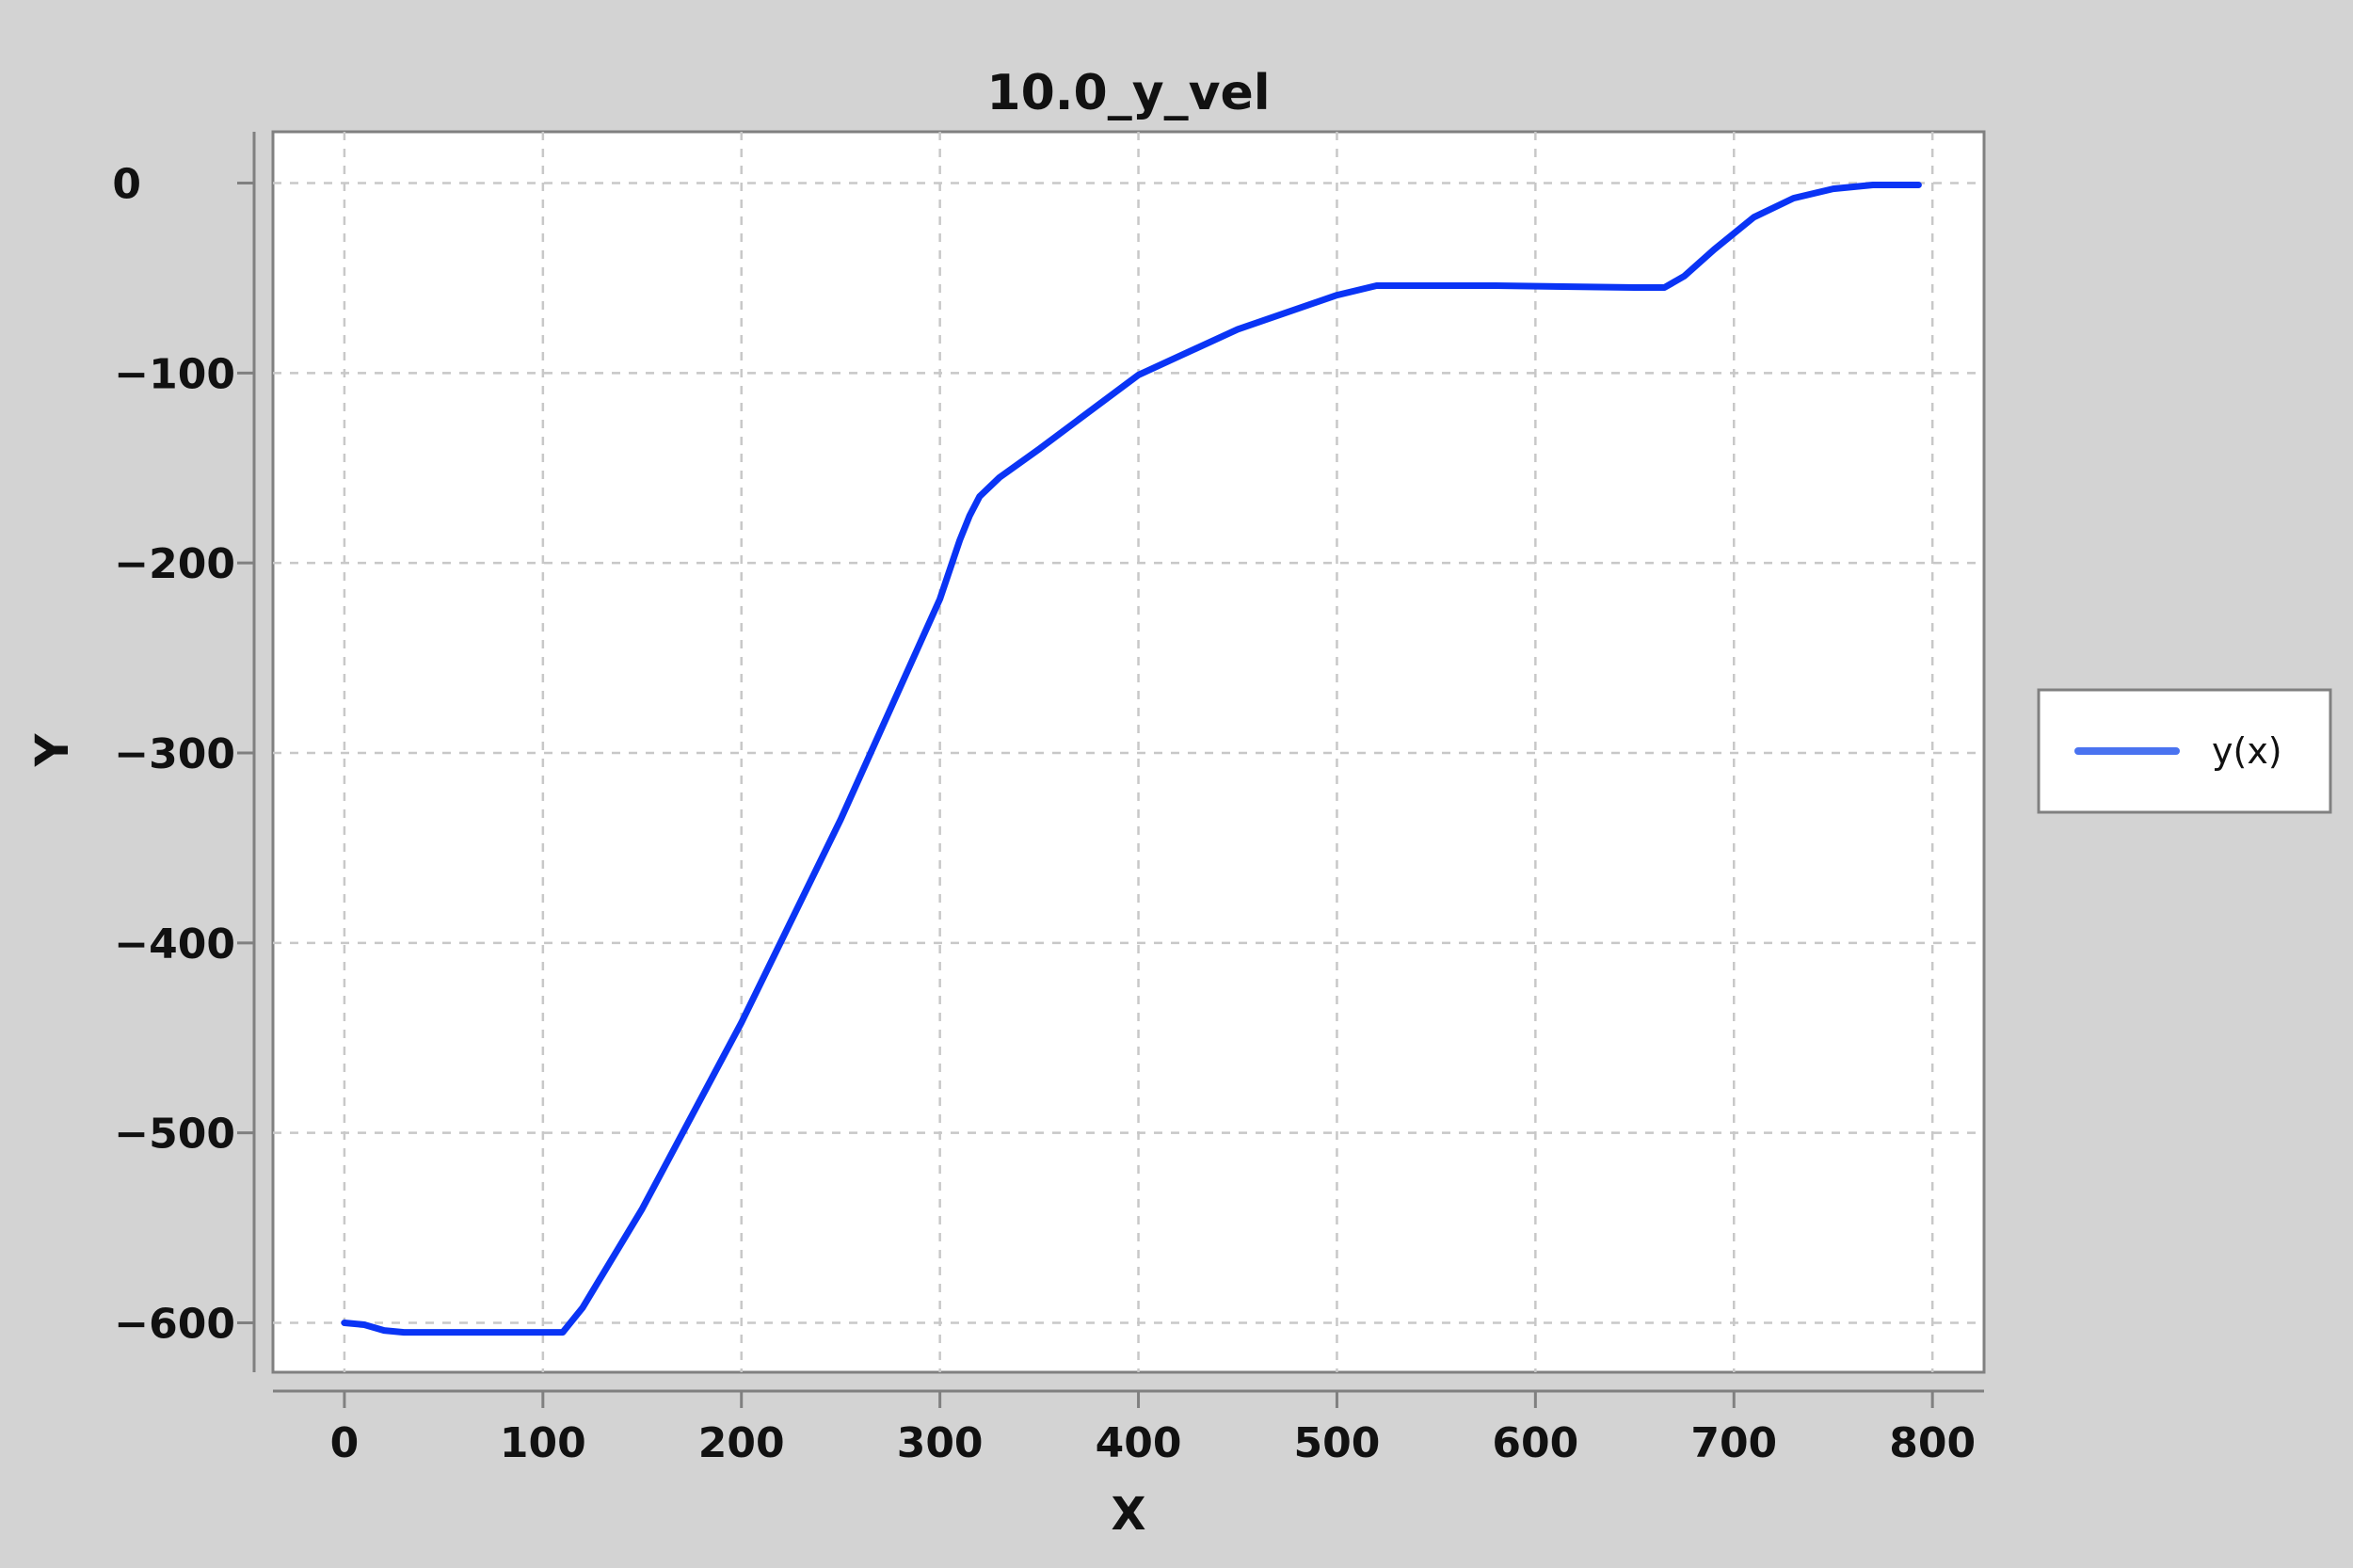 This screenshot has height=1568, width=2353. Describe the element at coordinates (941, 1443) in the screenshot. I see `x-tick-label: 300` at that location.